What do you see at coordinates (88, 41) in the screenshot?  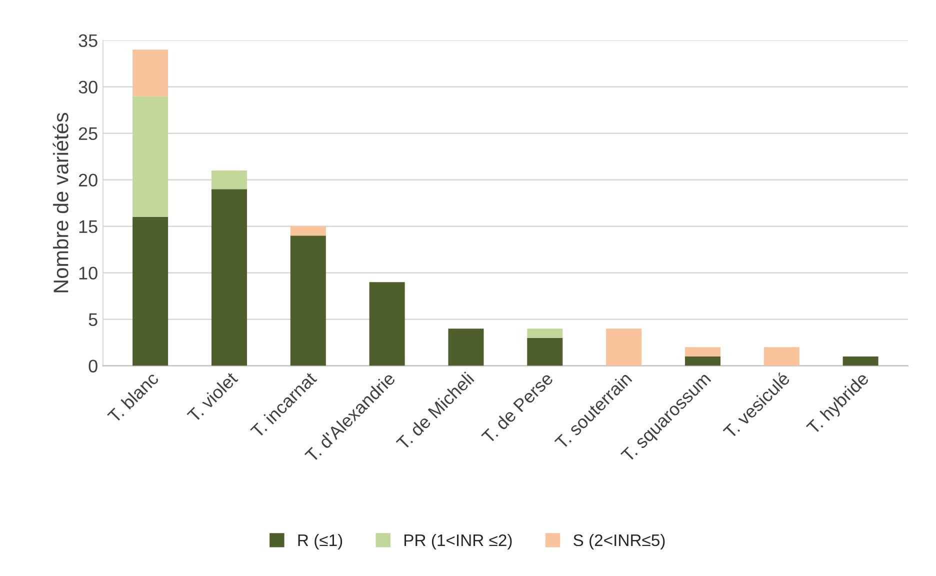 I see `y-tick-label: 35` at bounding box center [88, 41].